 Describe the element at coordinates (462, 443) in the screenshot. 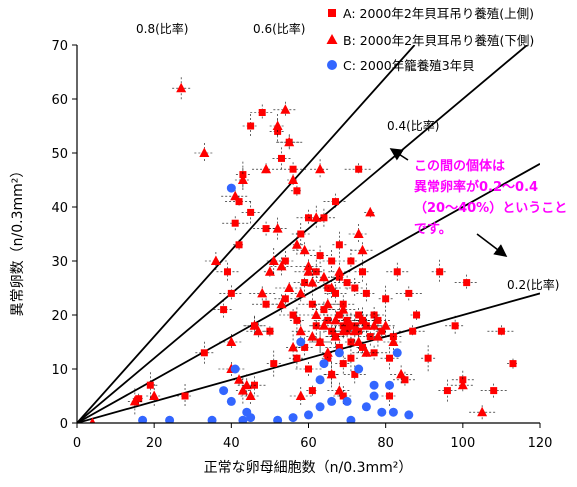

I see `x-tick-label: 100` at that location.